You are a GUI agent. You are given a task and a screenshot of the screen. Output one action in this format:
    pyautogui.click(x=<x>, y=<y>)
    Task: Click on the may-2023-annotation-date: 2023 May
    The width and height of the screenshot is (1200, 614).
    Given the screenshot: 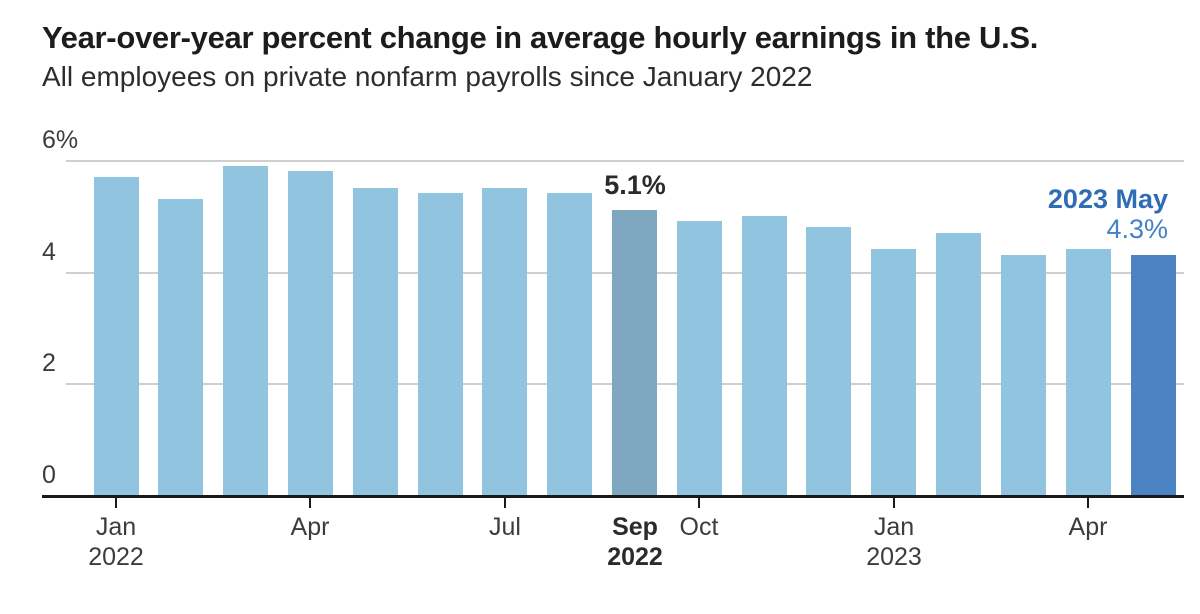 What is the action you would take?
    pyautogui.click(x=1107, y=199)
    